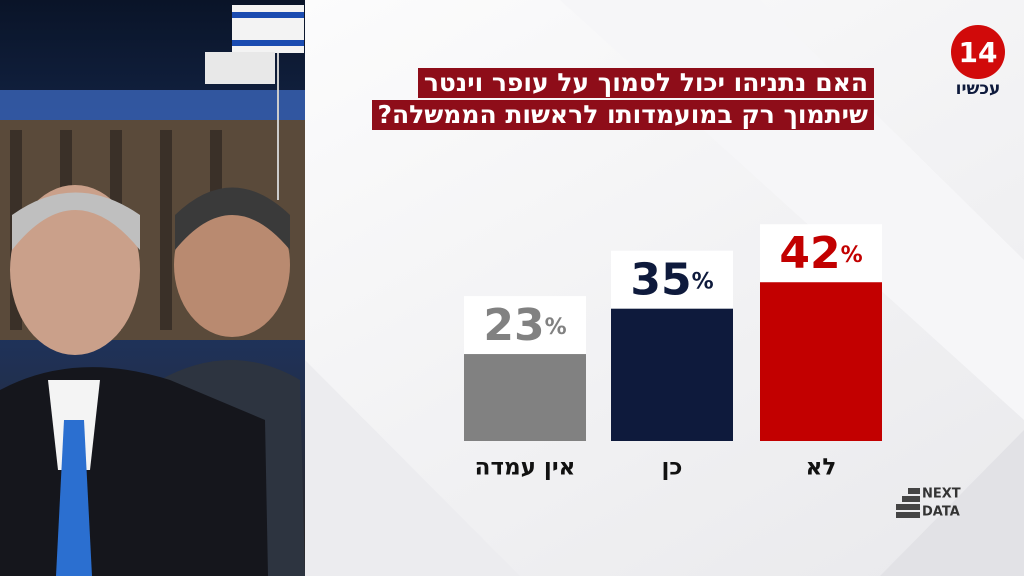  I want to click on logo-text: עכשיו, so click(978, 89).